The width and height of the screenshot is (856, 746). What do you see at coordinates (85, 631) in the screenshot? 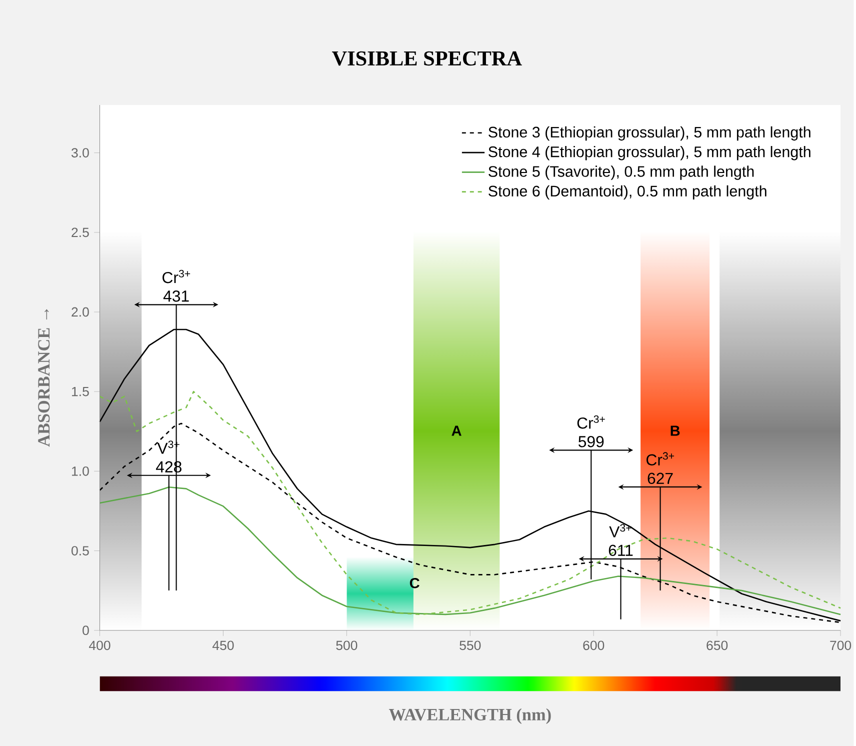
I see `y-tick-label: 0` at bounding box center [85, 631].